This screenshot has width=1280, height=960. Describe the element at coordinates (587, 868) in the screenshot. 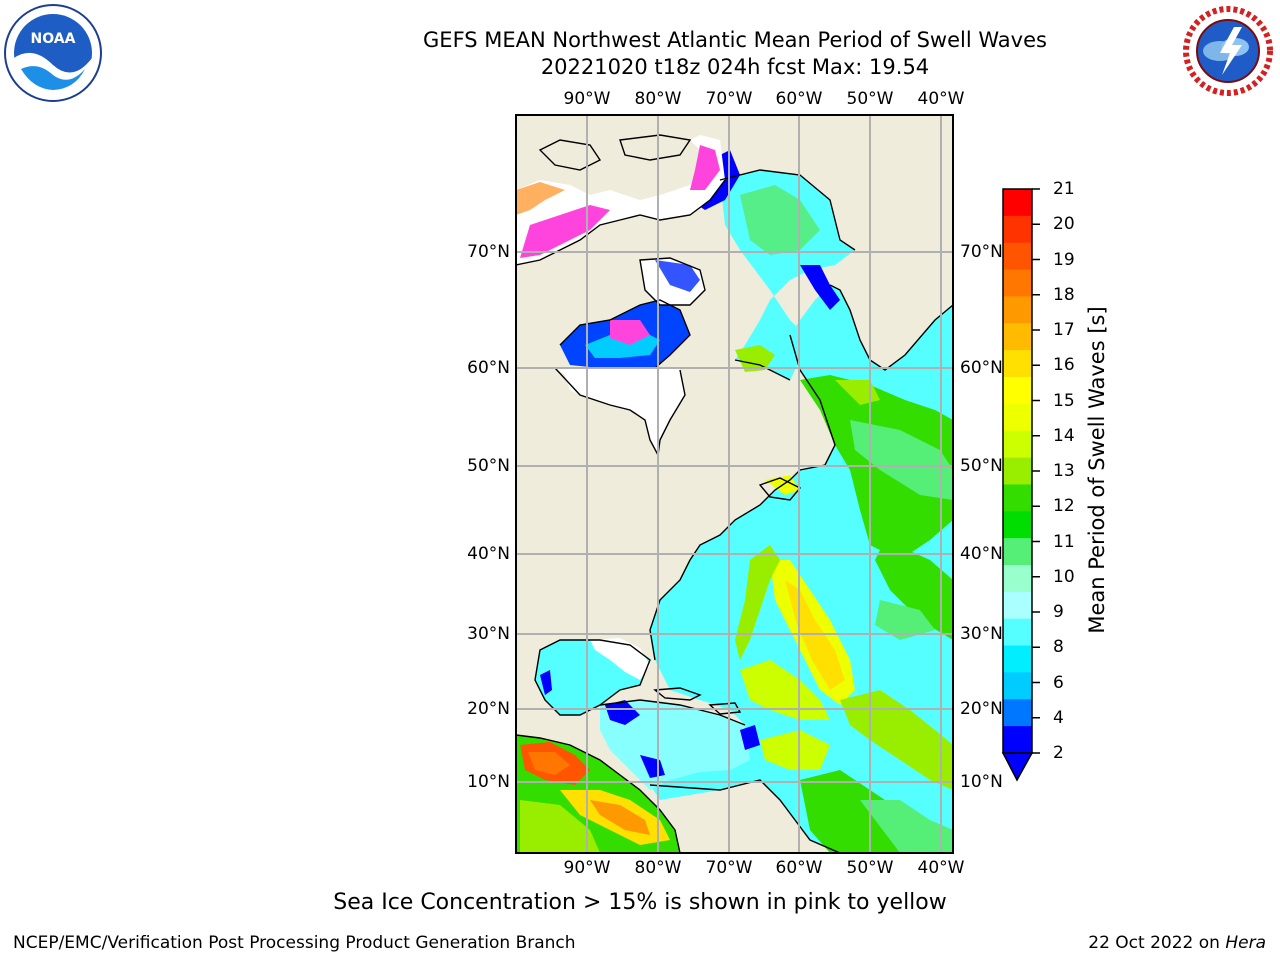

I see `lon-label-bottom: 90°W` at that location.